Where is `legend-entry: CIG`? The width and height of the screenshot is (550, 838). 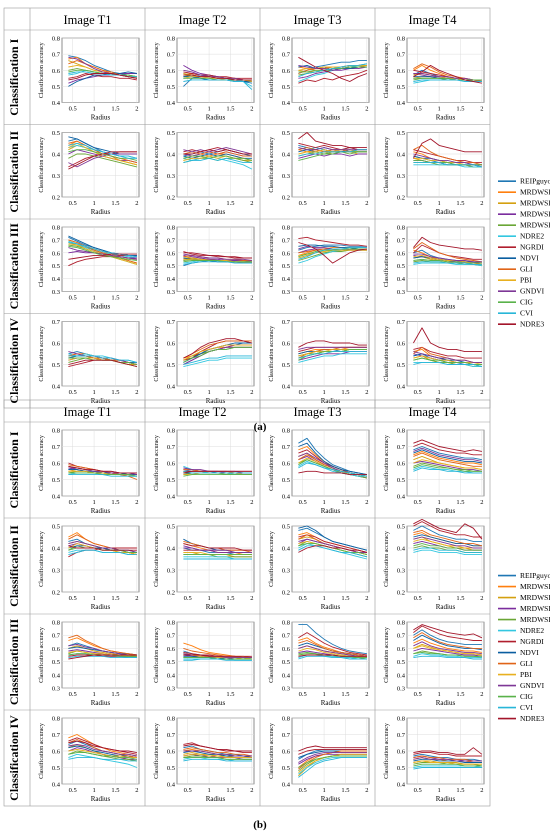 legend-entry: CIG is located at coordinates (527, 302).